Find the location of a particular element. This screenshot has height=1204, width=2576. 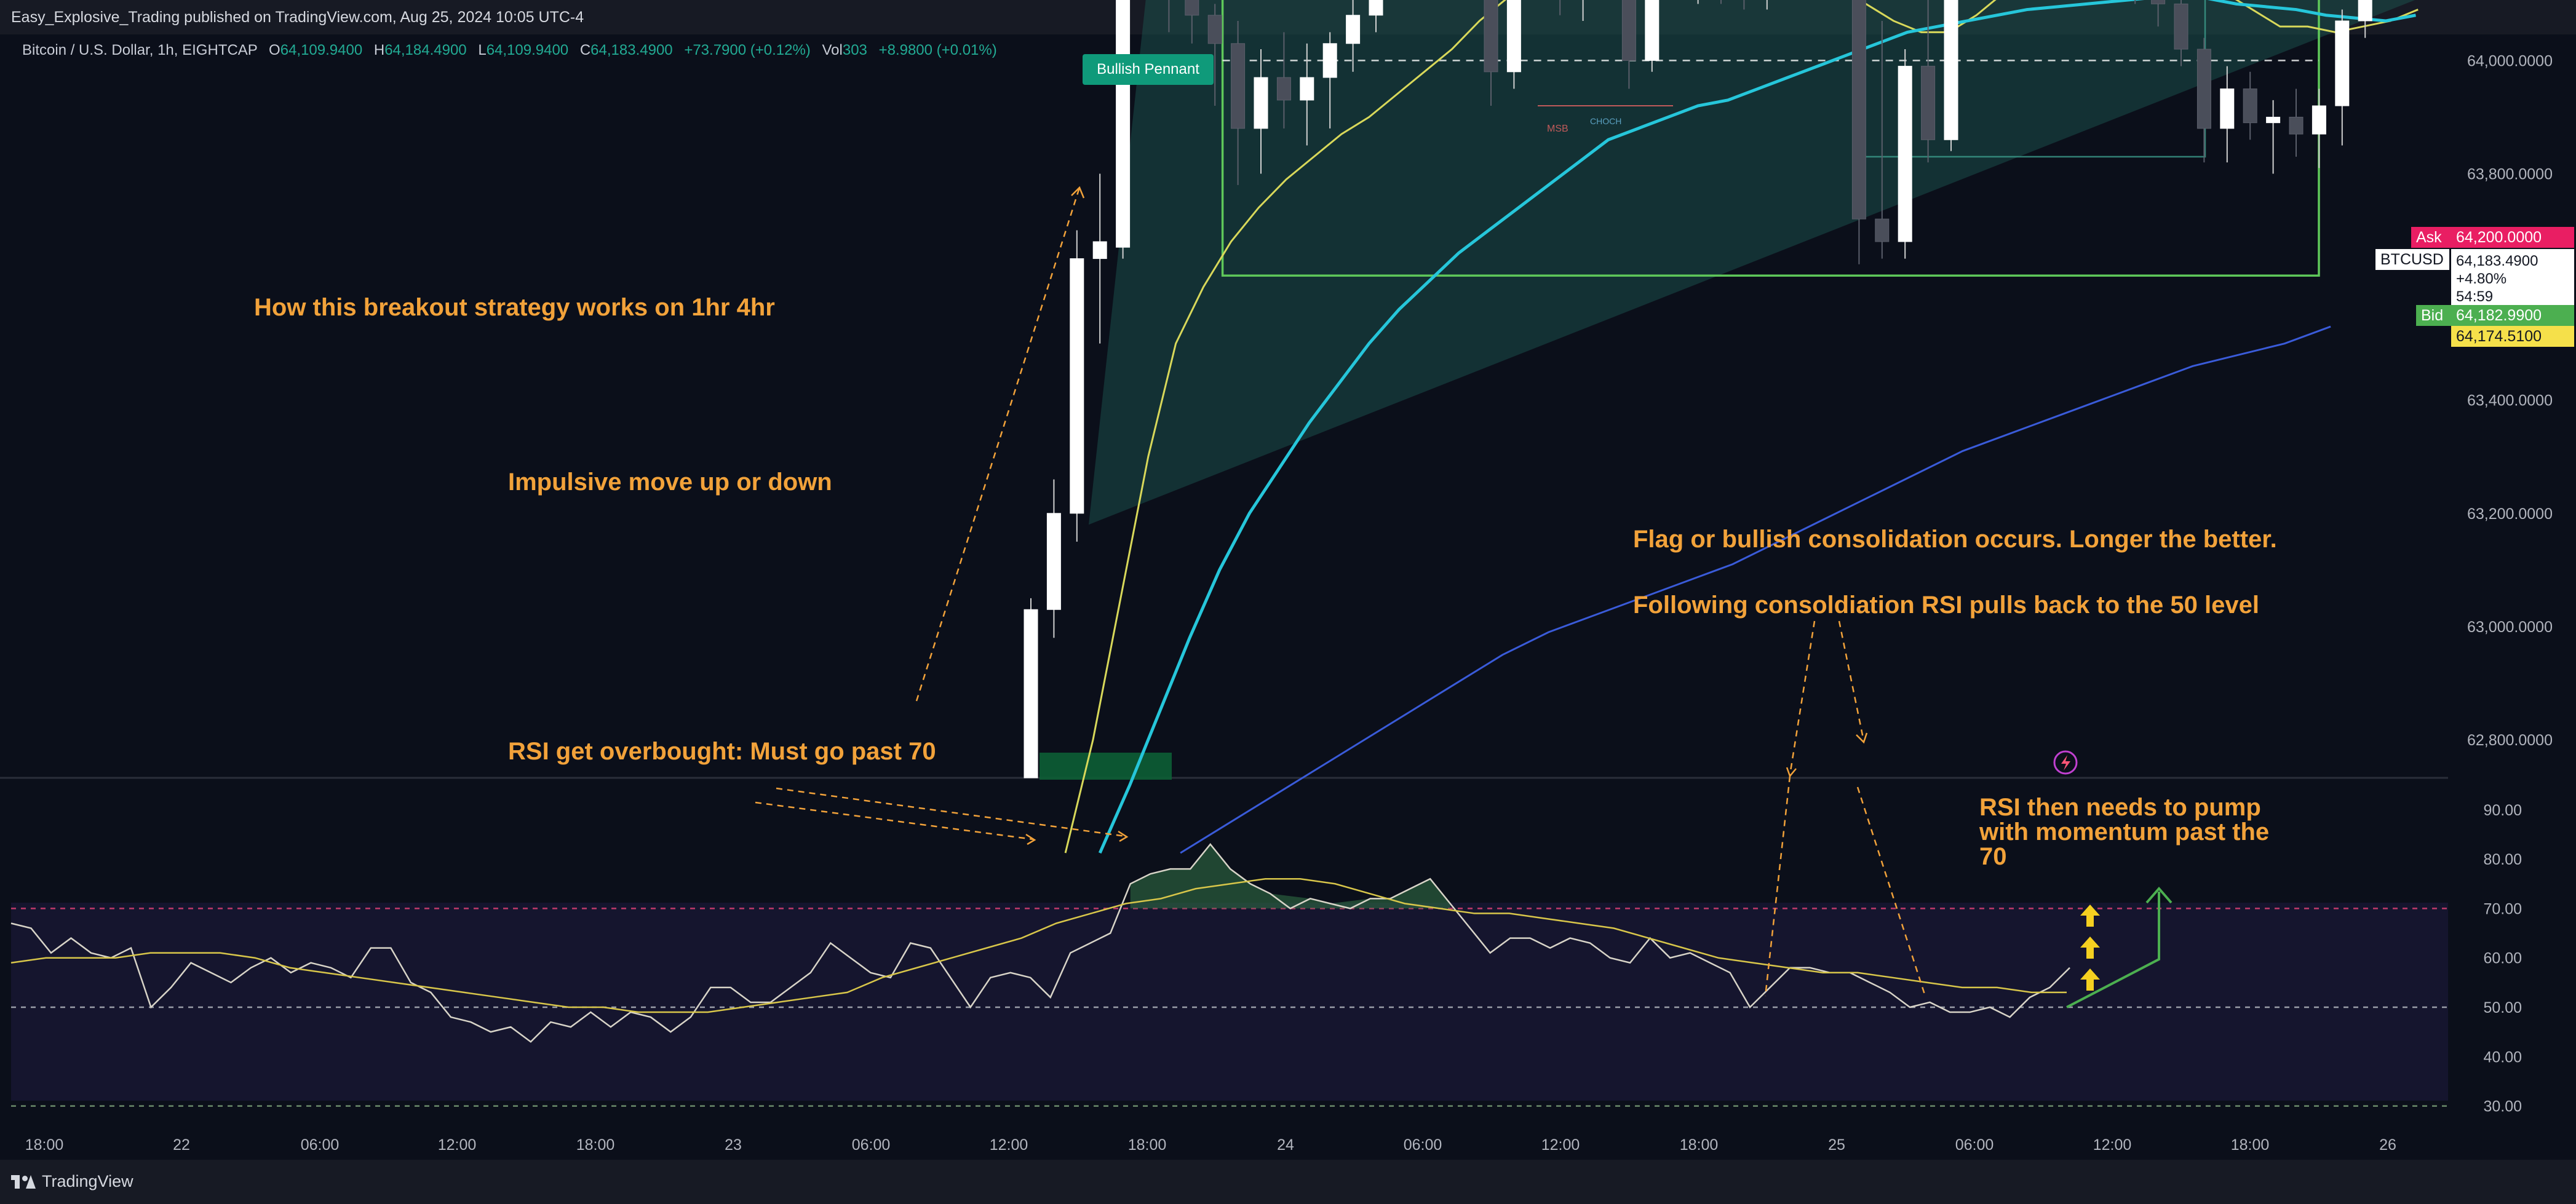

ask-tag: Ask is located at coordinates (2429, 237).